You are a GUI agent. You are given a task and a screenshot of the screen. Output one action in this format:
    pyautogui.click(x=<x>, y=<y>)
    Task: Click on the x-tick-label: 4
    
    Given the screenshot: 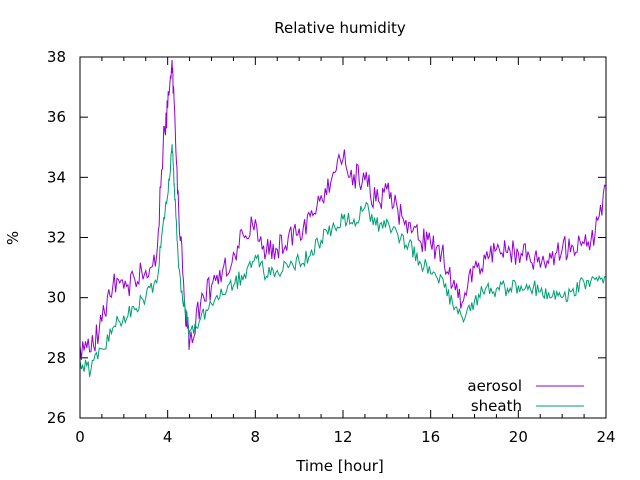 What is the action you would take?
    pyautogui.click(x=168, y=437)
    